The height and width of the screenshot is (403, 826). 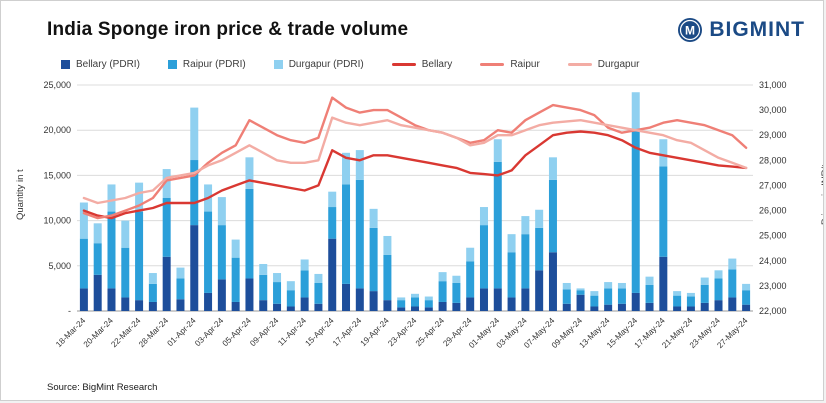 What do you see at coordinates (326, 64) in the screenshot?
I see `legend-item-label: Durgapur (PDRI)` at bounding box center [326, 64].